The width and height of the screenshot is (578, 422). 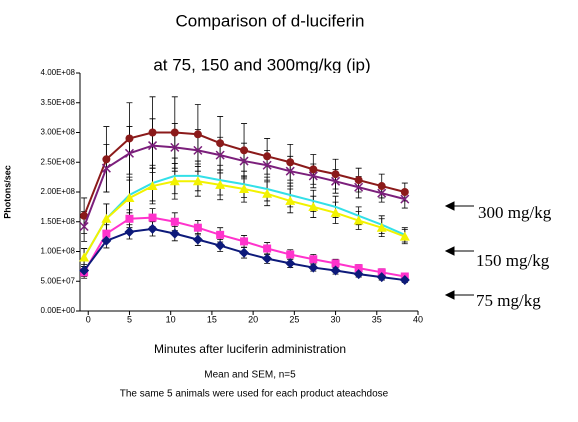 What do you see at coordinates (58, 102) in the screenshot?
I see `y-tick-label: 3.50E+08` at bounding box center [58, 102].